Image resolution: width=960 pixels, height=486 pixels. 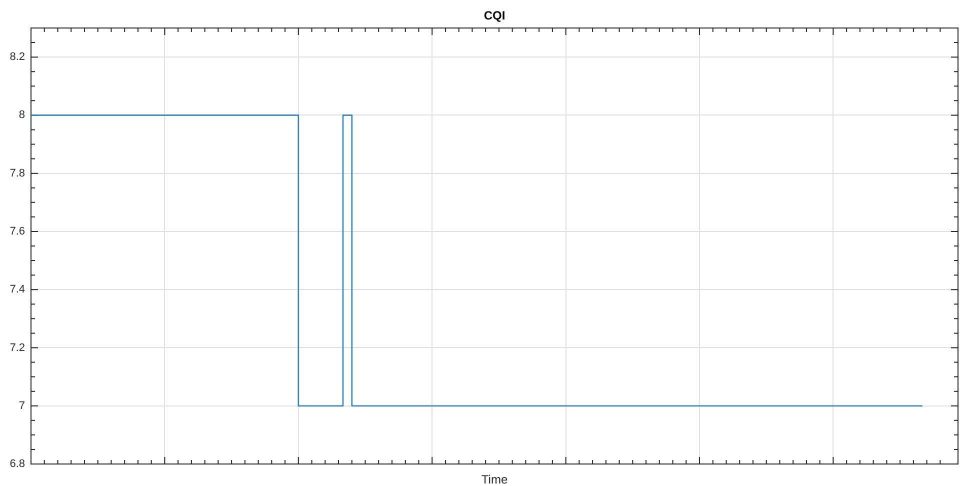 I want to click on chart-title: CQI, so click(x=495, y=15).